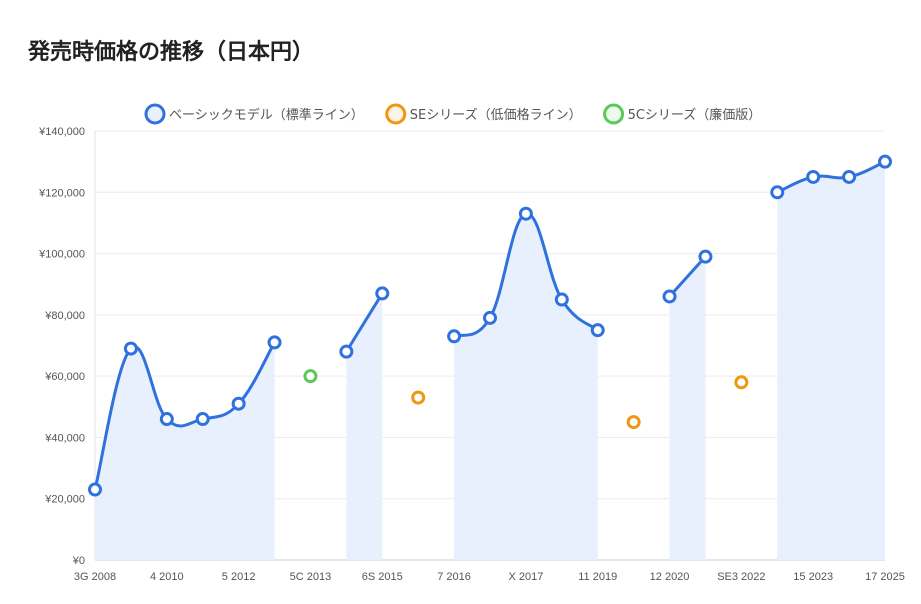 Image resolution: width=921 pixels, height=604 pixels. Describe the element at coordinates (61, 255) in the screenshot. I see `y-tick-label: ¥100,000` at that location.